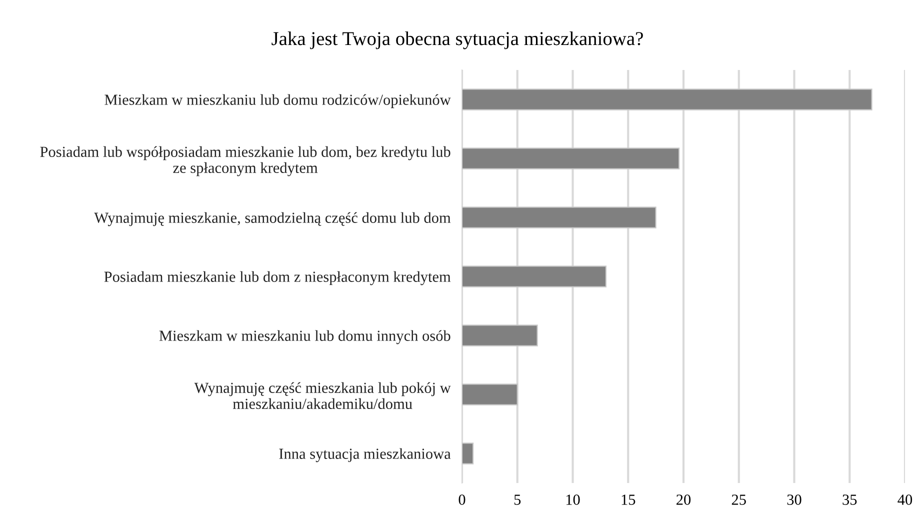 The height and width of the screenshot is (525, 915). I want to click on chart-title: Jaka jest Twoja obecna sytuacja mieszkaniowa?, so click(457, 41).